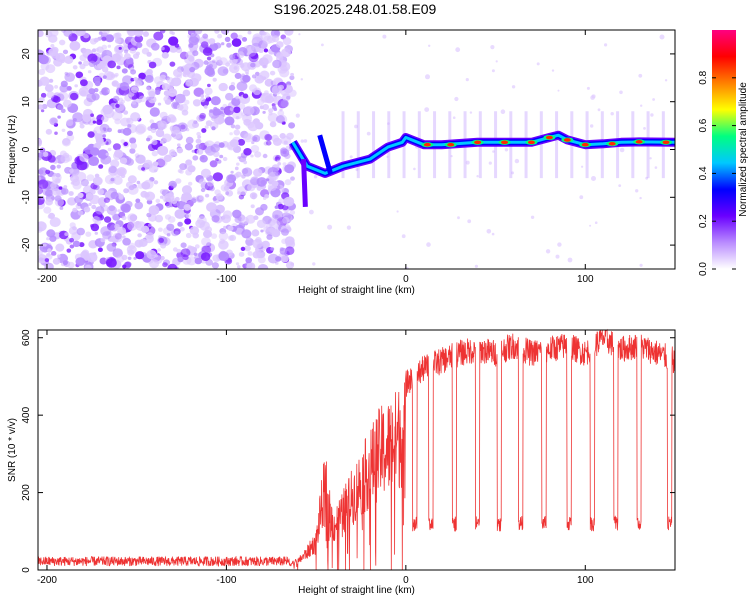 This screenshot has height=600, width=750. I want to click on x-tick-label: -100, so click(226, 279).